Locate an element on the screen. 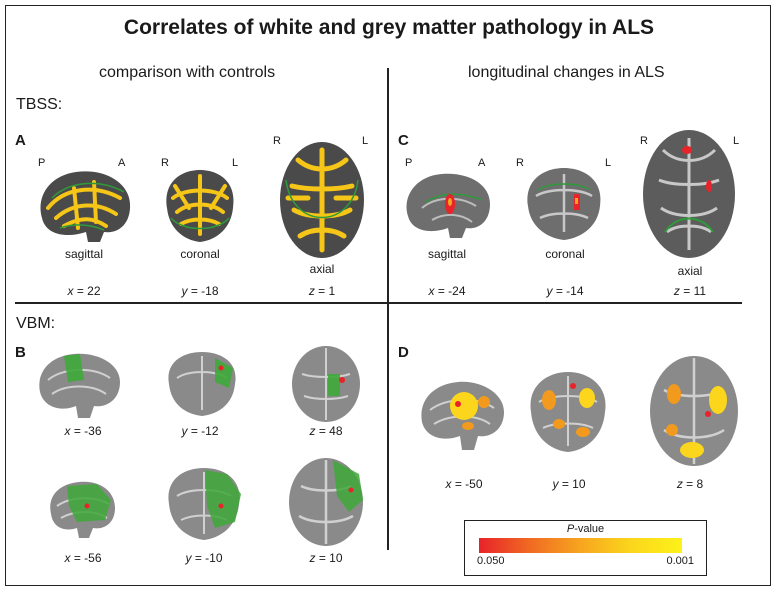 This screenshot has height=593, width=778. coord-a-3: z = 1 is located at coordinates (322, 291).